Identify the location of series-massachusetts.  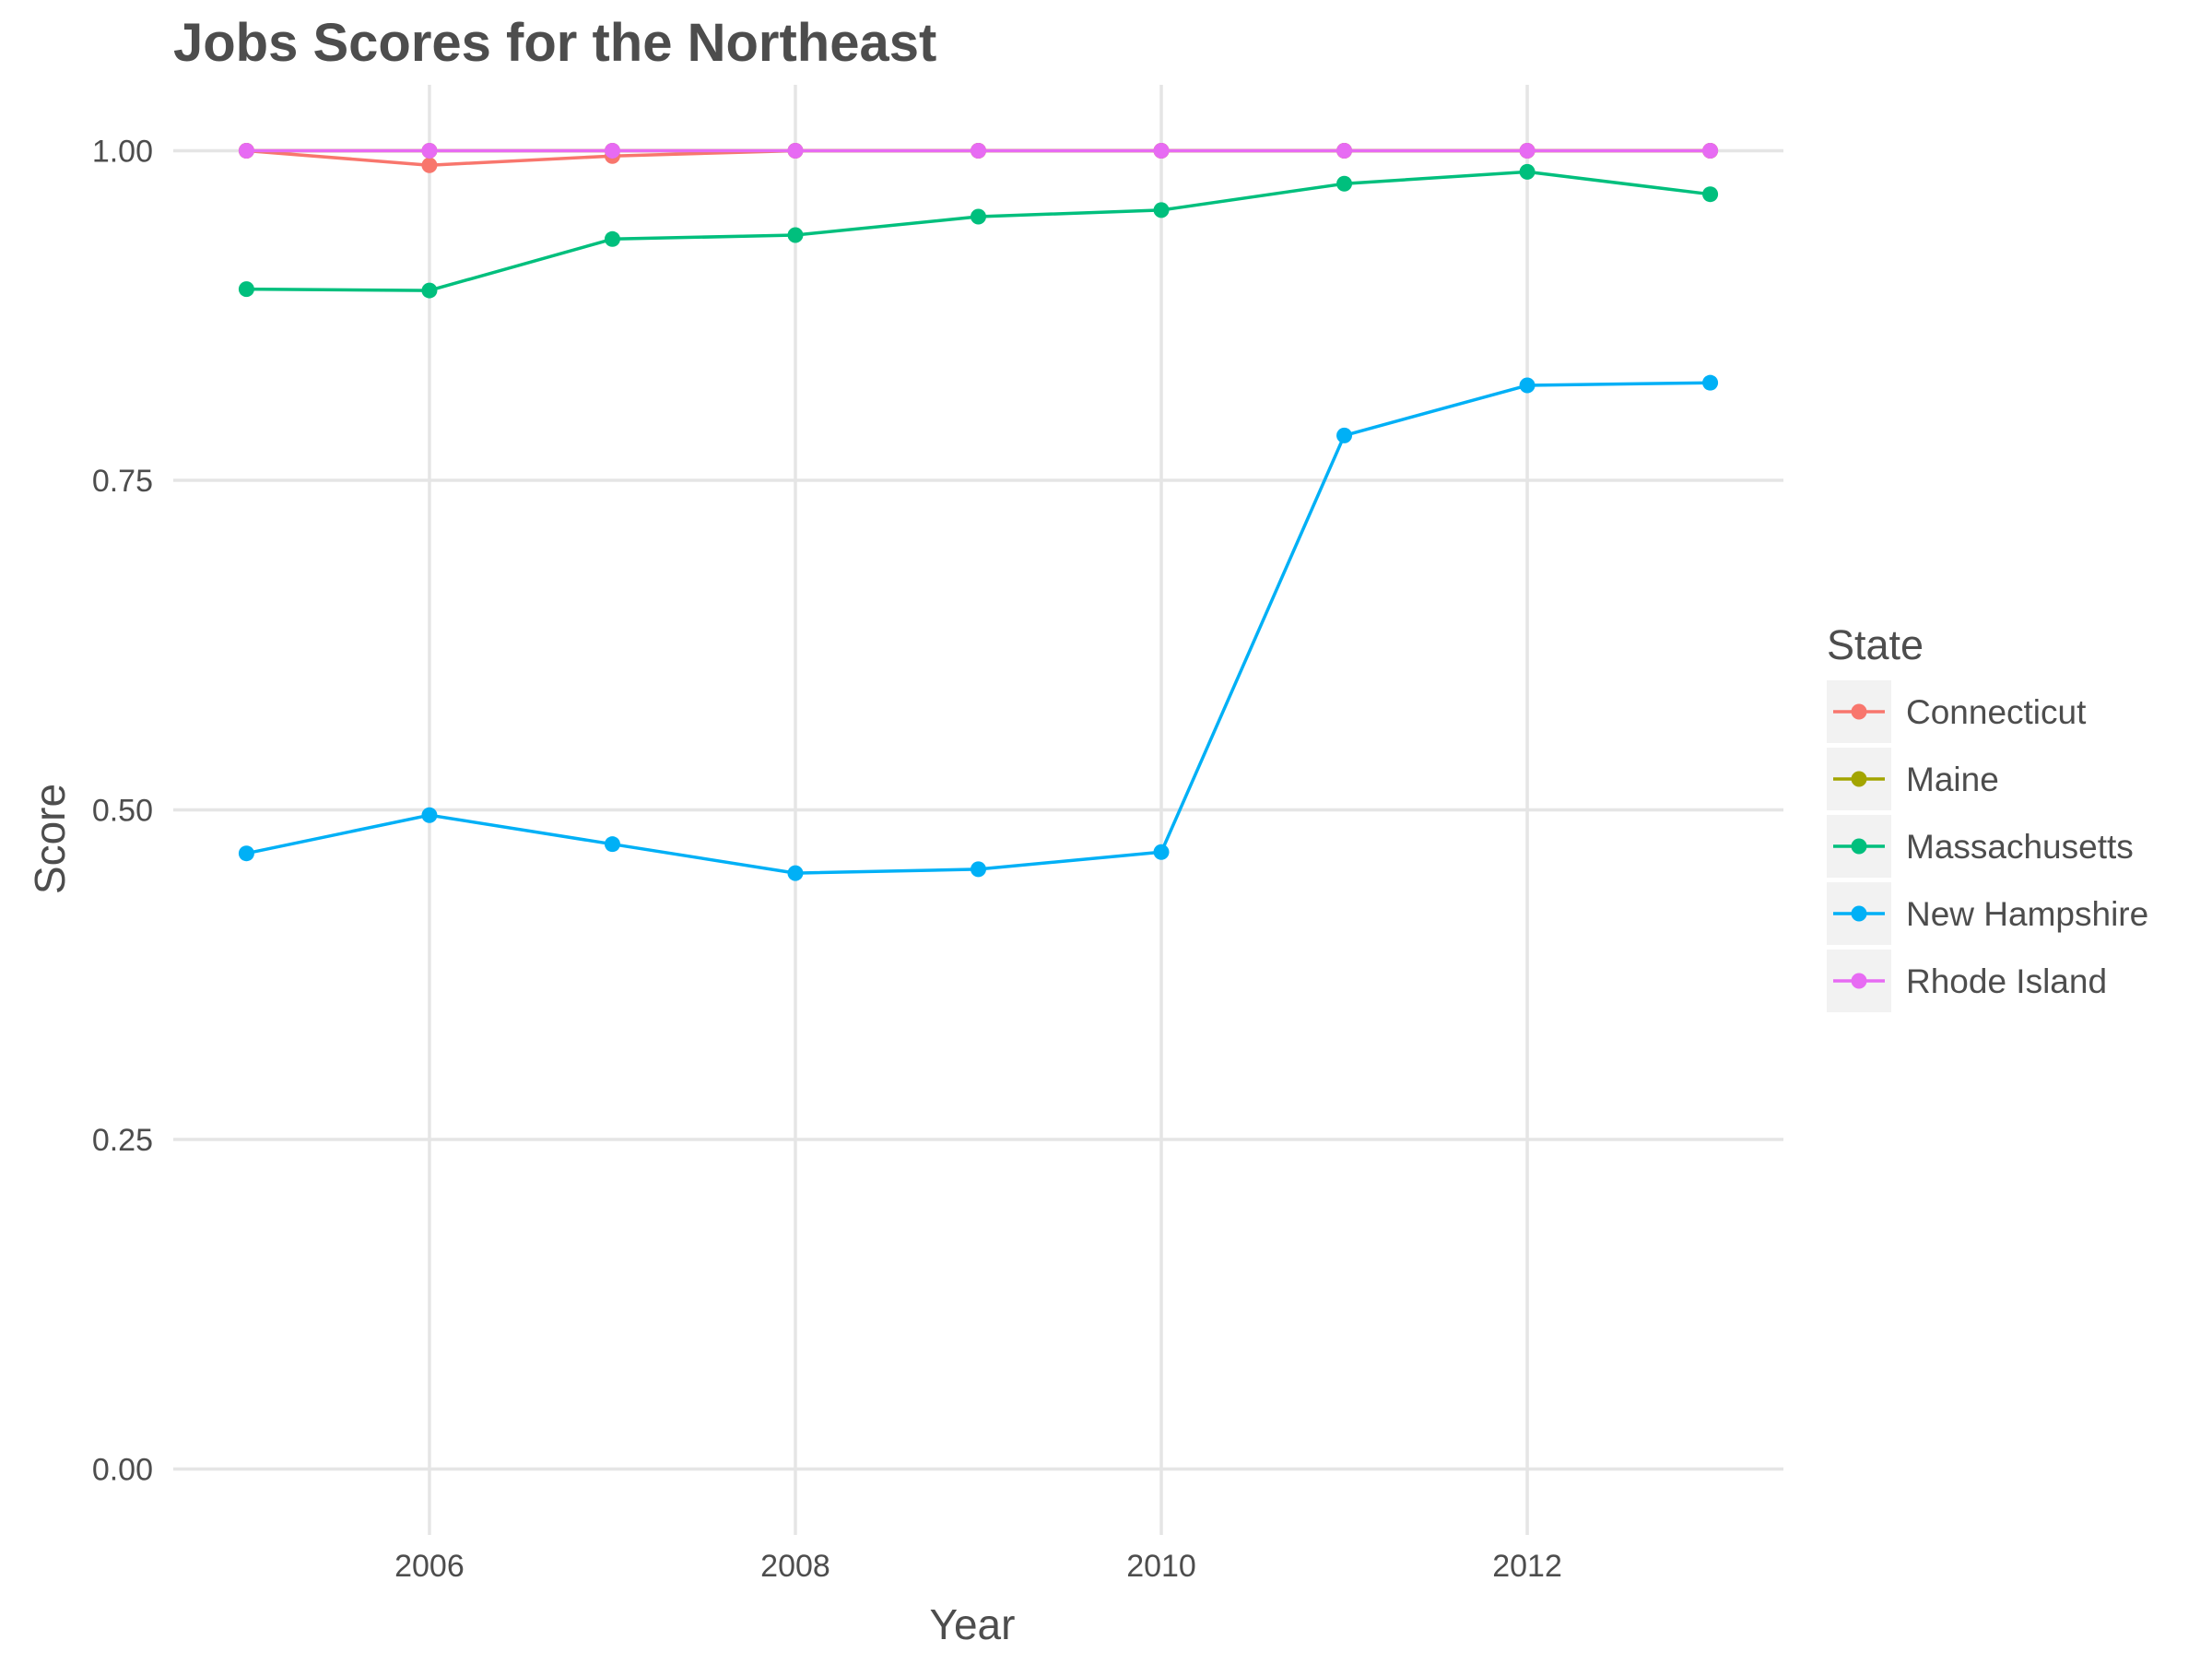
(978, 231).